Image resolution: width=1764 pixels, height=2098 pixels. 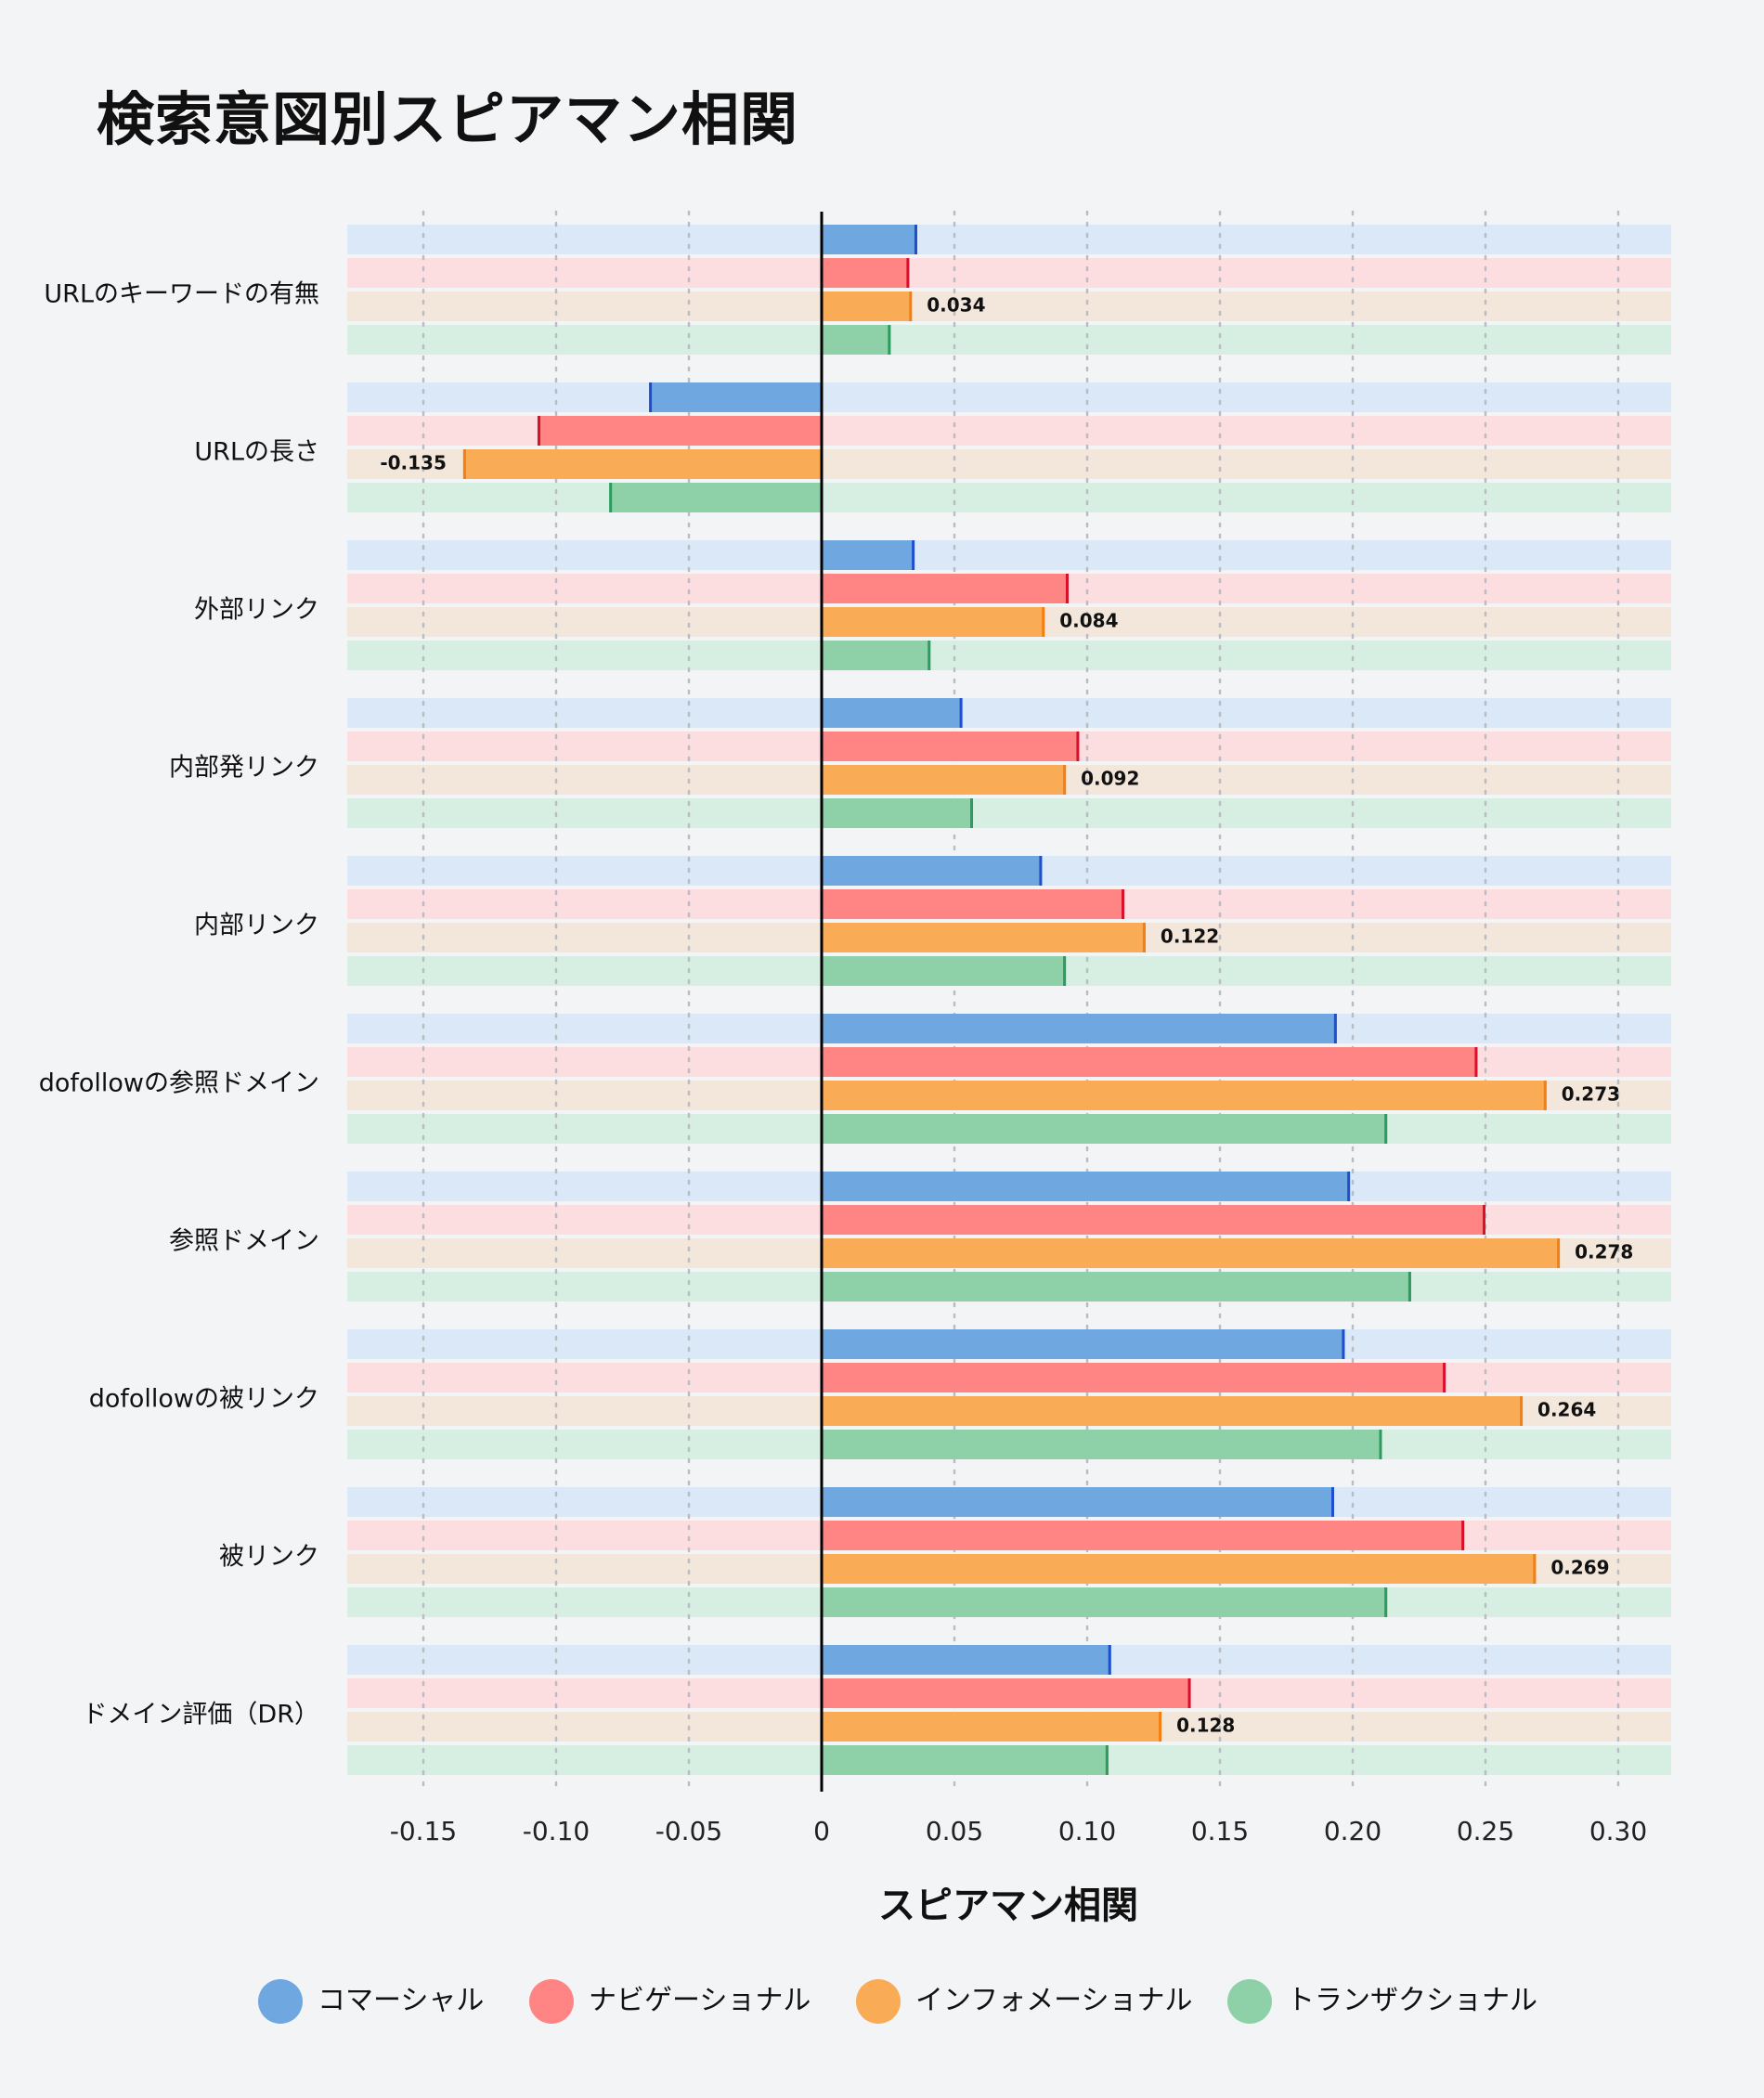 I want to click on data-label: 0.273, so click(x=1591, y=1095).